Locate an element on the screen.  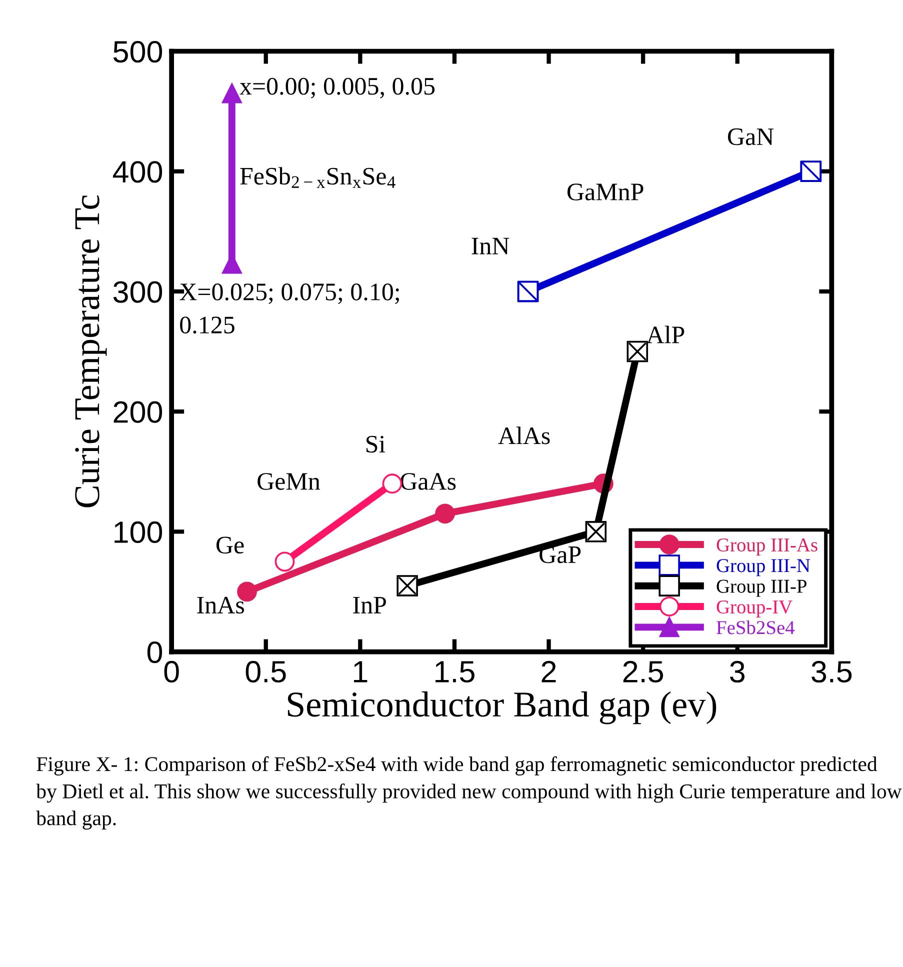
annotation: InAs is located at coordinates (220, 605).